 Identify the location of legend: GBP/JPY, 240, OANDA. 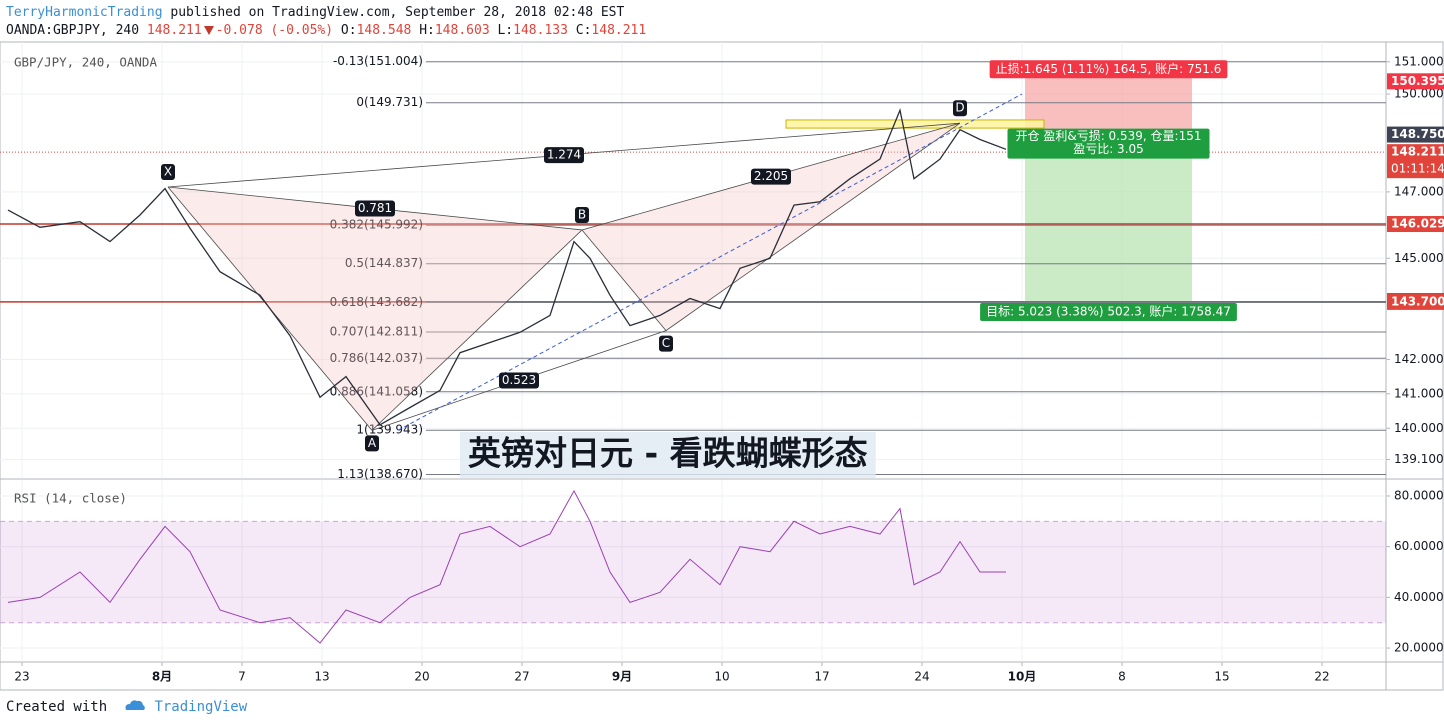
(85, 62).